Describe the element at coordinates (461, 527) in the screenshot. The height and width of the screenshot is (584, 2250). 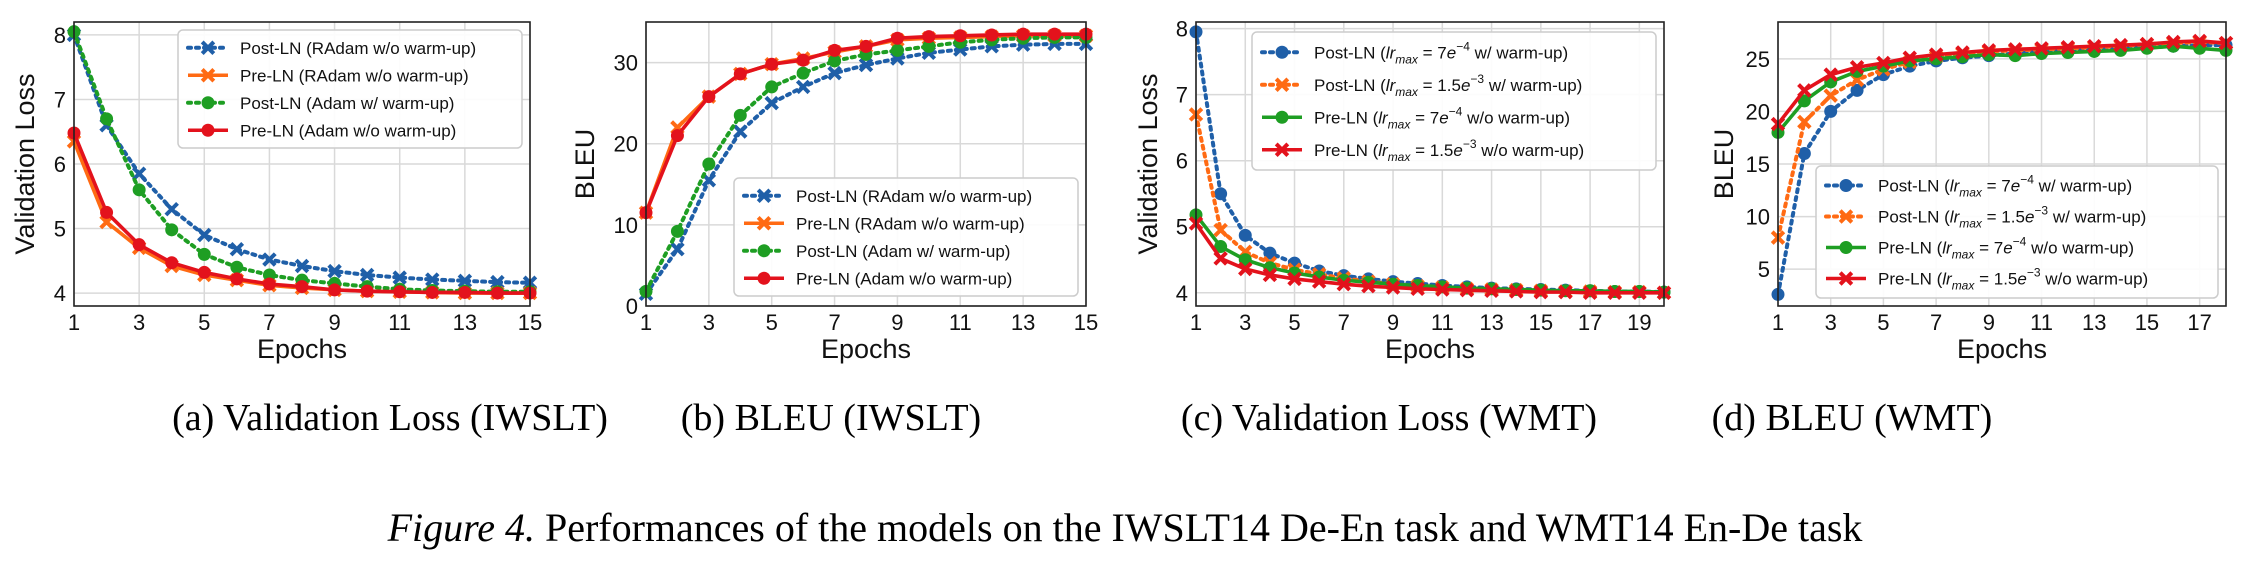
I see `figure-label: Figure 4.` at that location.